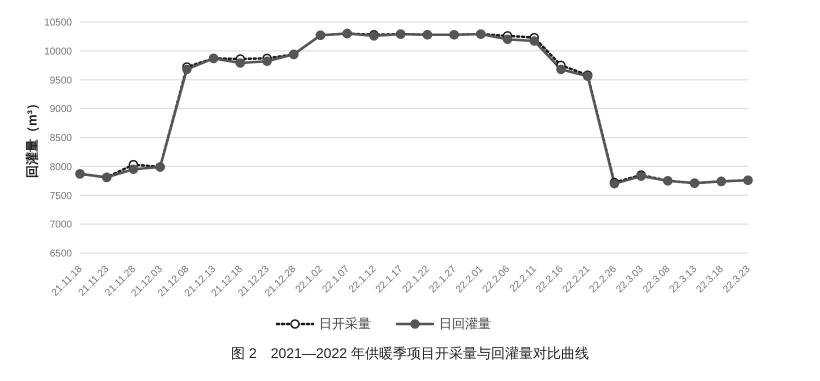 Image resolution: width=820 pixels, height=381 pixels. Describe the element at coordinates (32, 137) in the screenshot. I see `y-axis-title: 回灌量（m³）` at that location.